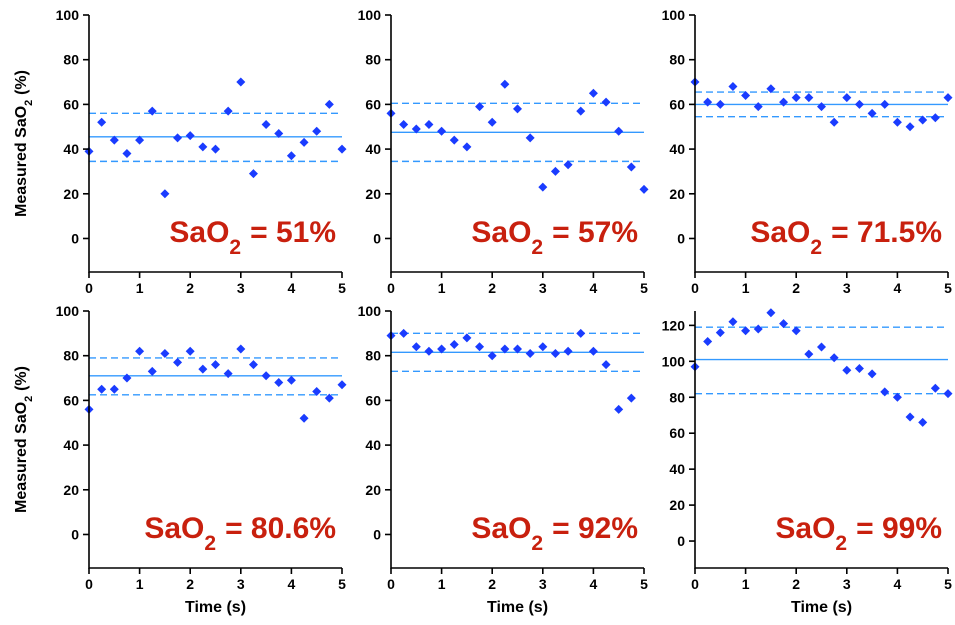 The image size is (955, 625). I want to click on y-tick-label: 20, so click(373, 490).